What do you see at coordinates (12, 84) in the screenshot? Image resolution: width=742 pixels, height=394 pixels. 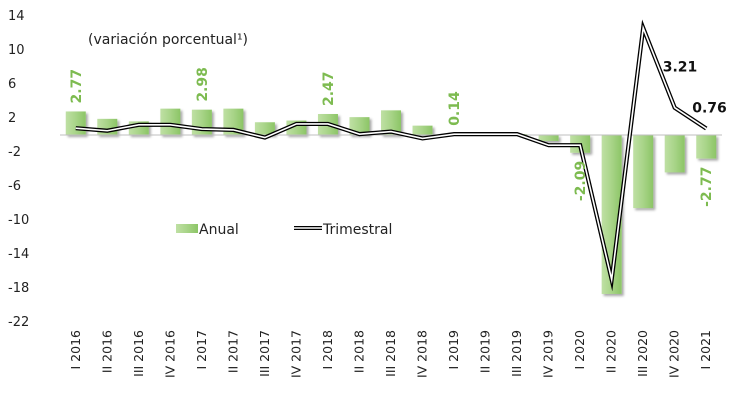 I see `y-tick-label: 6` at bounding box center [12, 84].